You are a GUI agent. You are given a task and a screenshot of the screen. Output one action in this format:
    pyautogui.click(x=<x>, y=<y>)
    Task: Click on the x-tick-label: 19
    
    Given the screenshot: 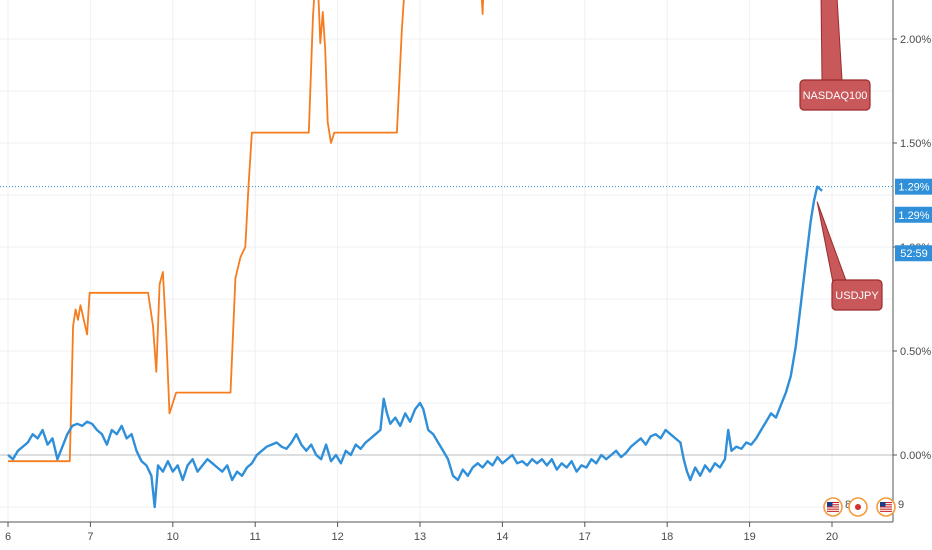 What is the action you would take?
    pyautogui.click(x=749, y=537)
    